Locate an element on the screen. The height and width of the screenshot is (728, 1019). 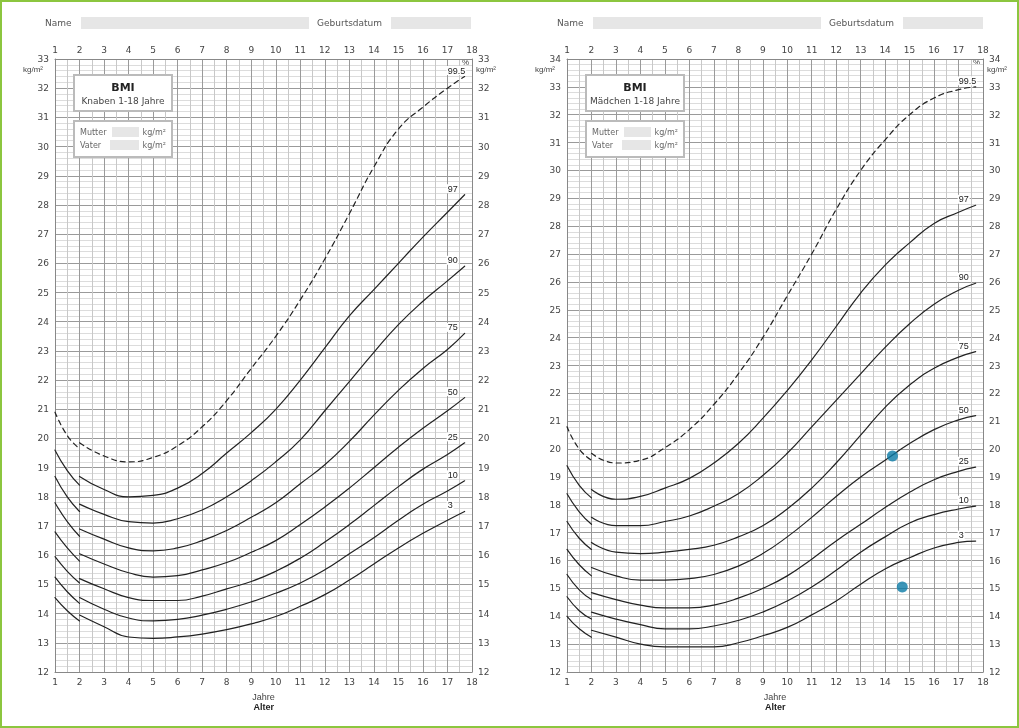
y-tick-label: 15 is located at coordinates (555, 588).